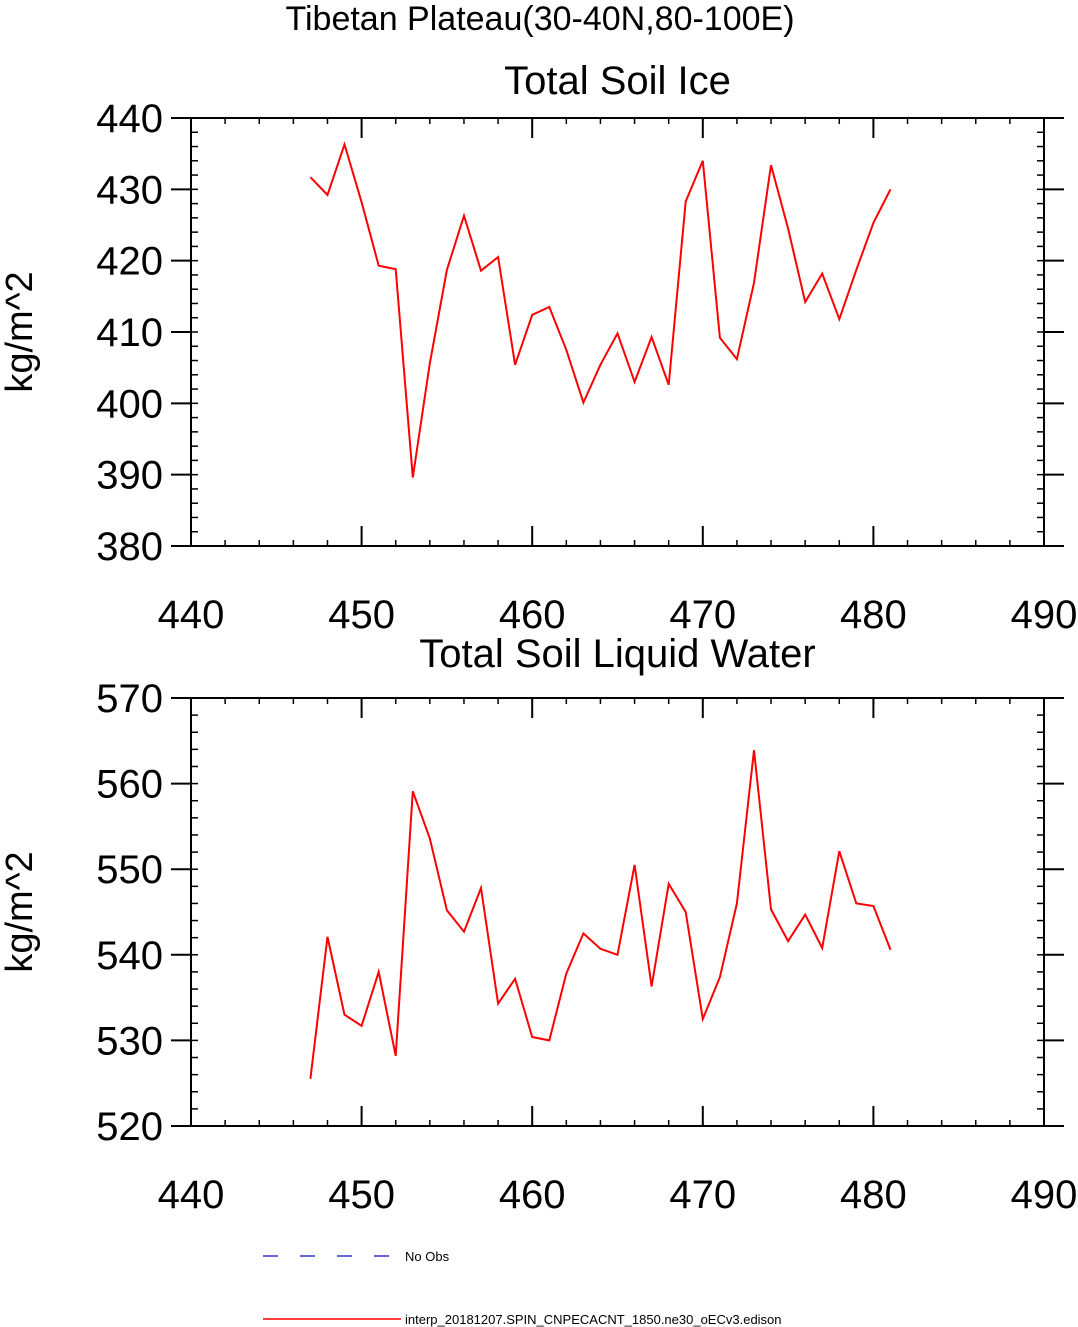  Describe the element at coordinates (129, 476) in the screenshot. I see `y-tick-label: 390` at that location.